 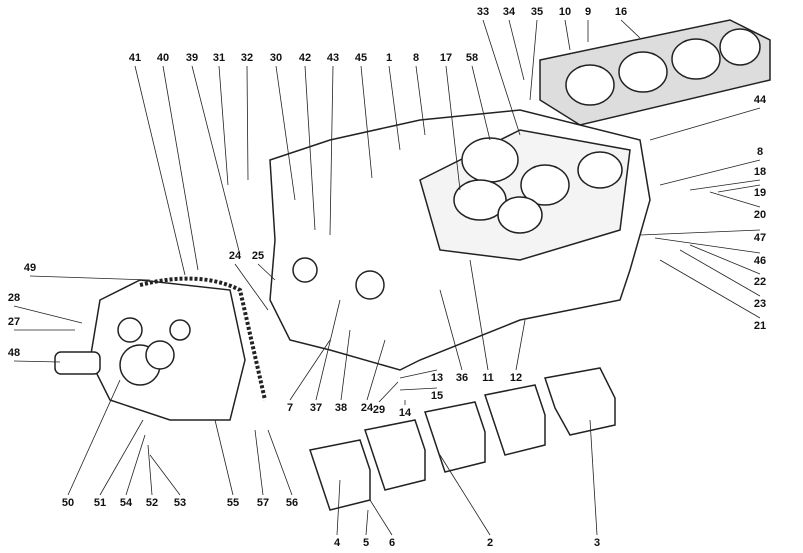 What do you see at coordinates (437, 378) in the screenshot?
I see `callout-label: 13` at bounding box center [437, 378].